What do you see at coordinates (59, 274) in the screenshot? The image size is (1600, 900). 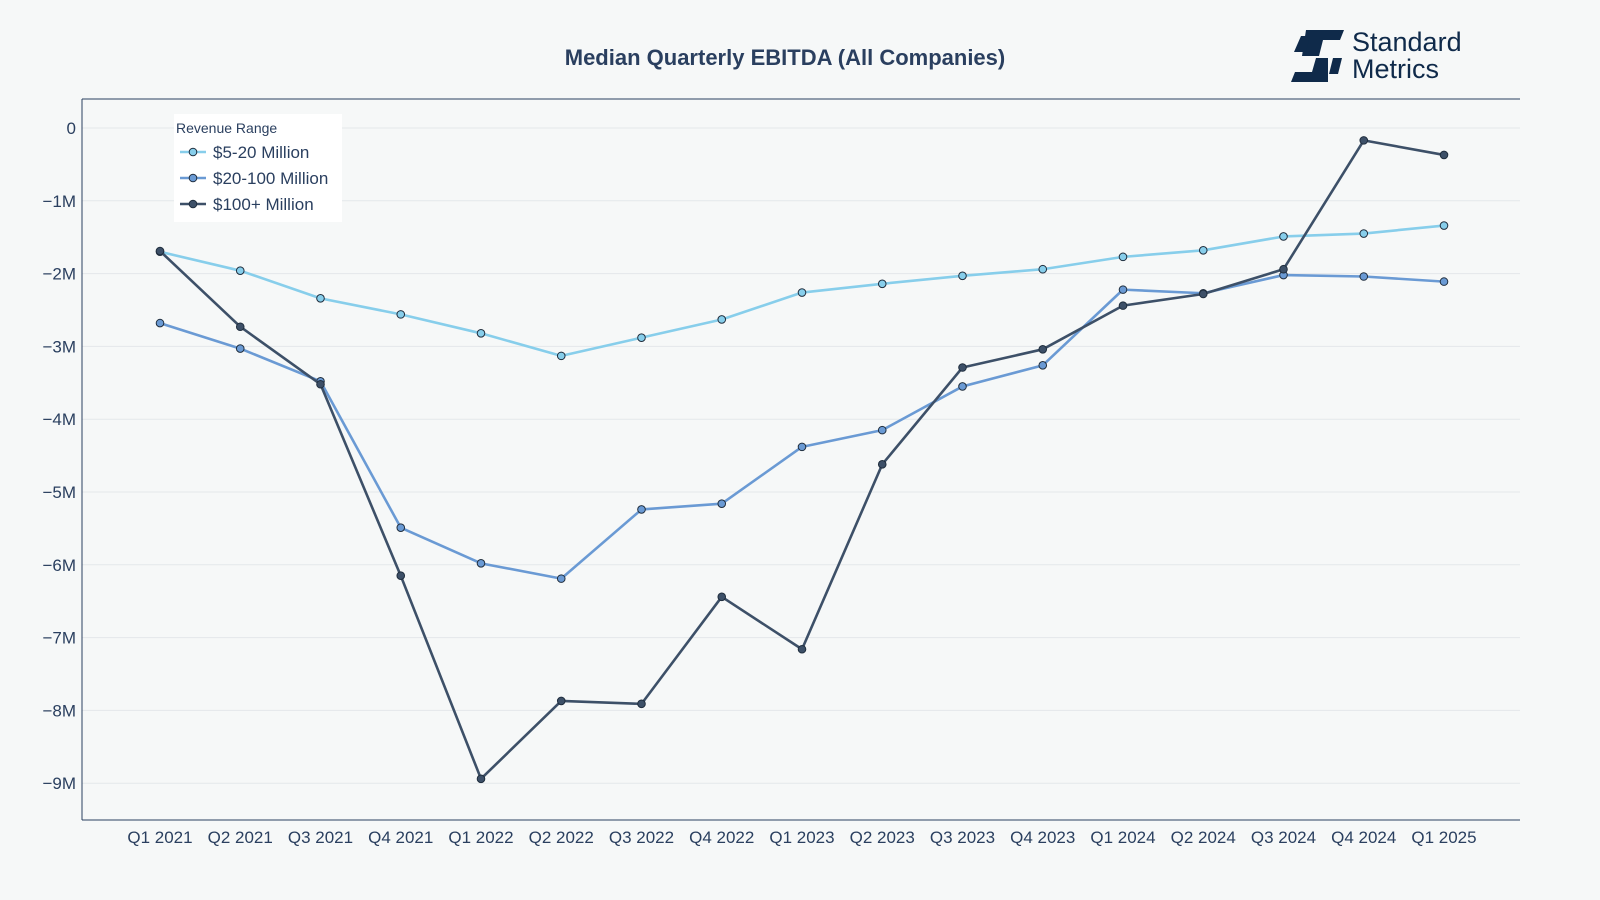 I see `y-tick-label: −2M` at bounding box center [59, 274].